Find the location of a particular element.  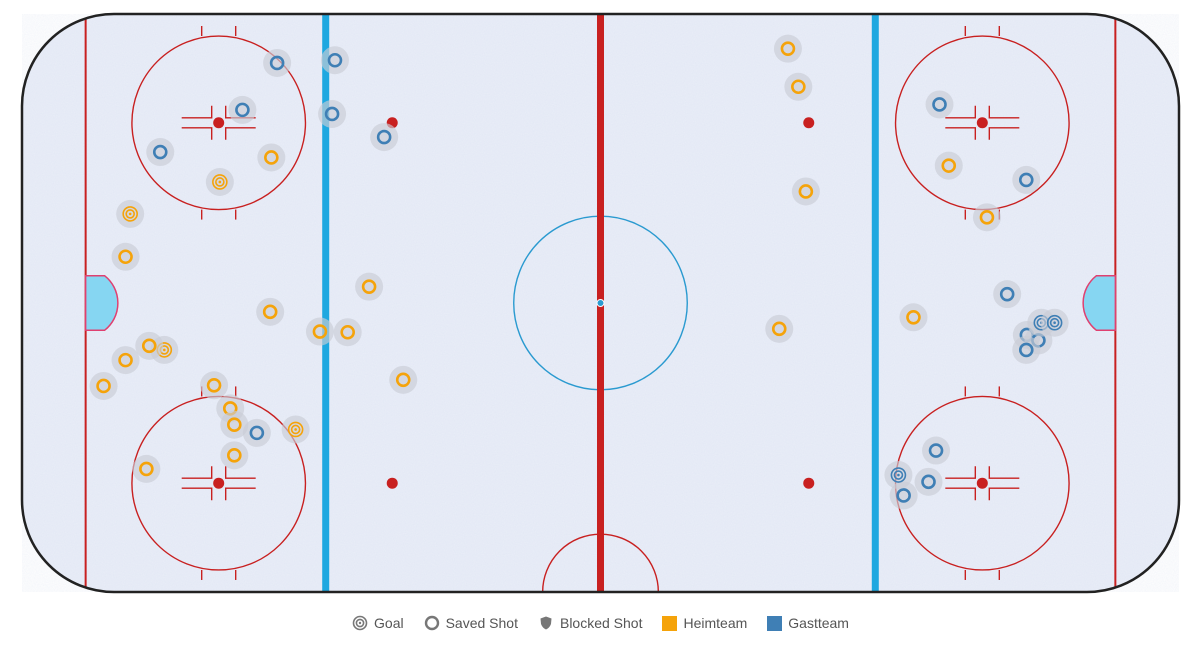

blue-line-right is located at coordinates (875, 303).